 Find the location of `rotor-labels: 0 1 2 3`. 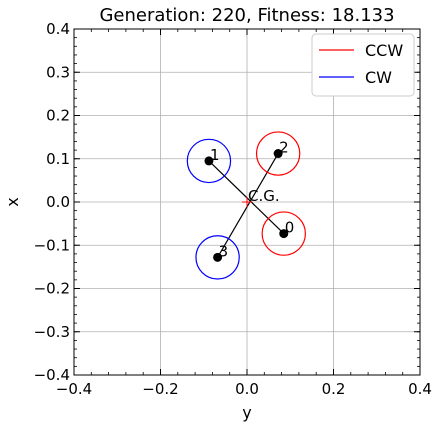

rotor-labels: 0 1 2 3 is located at coordinates (252, 200).